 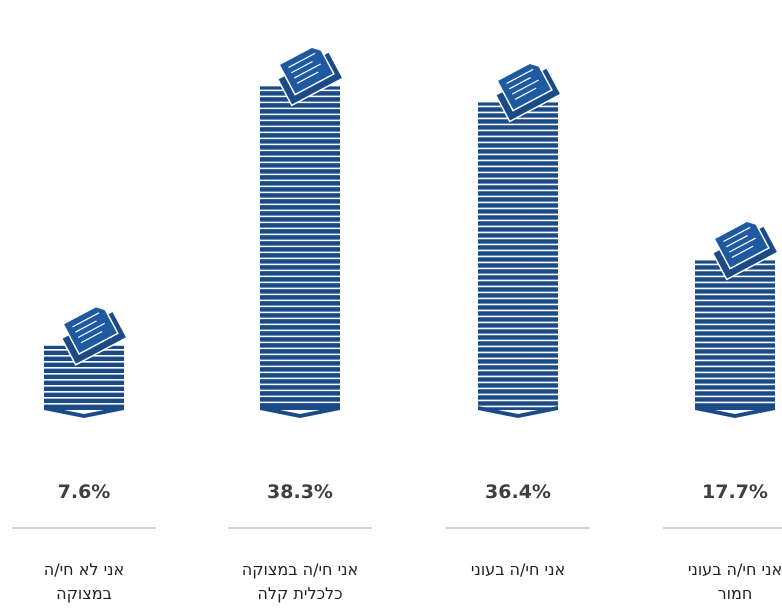 I want to click on category-label: אני חי/ה במצוקה, so click(x=300, y=569).